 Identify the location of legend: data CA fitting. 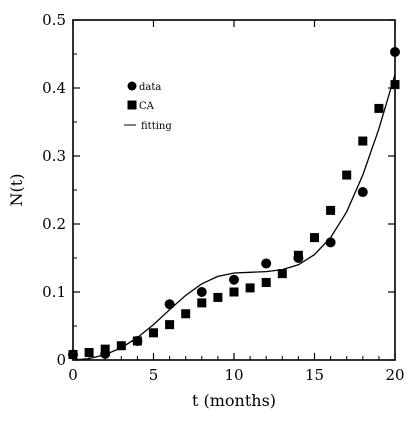
(148, 106).